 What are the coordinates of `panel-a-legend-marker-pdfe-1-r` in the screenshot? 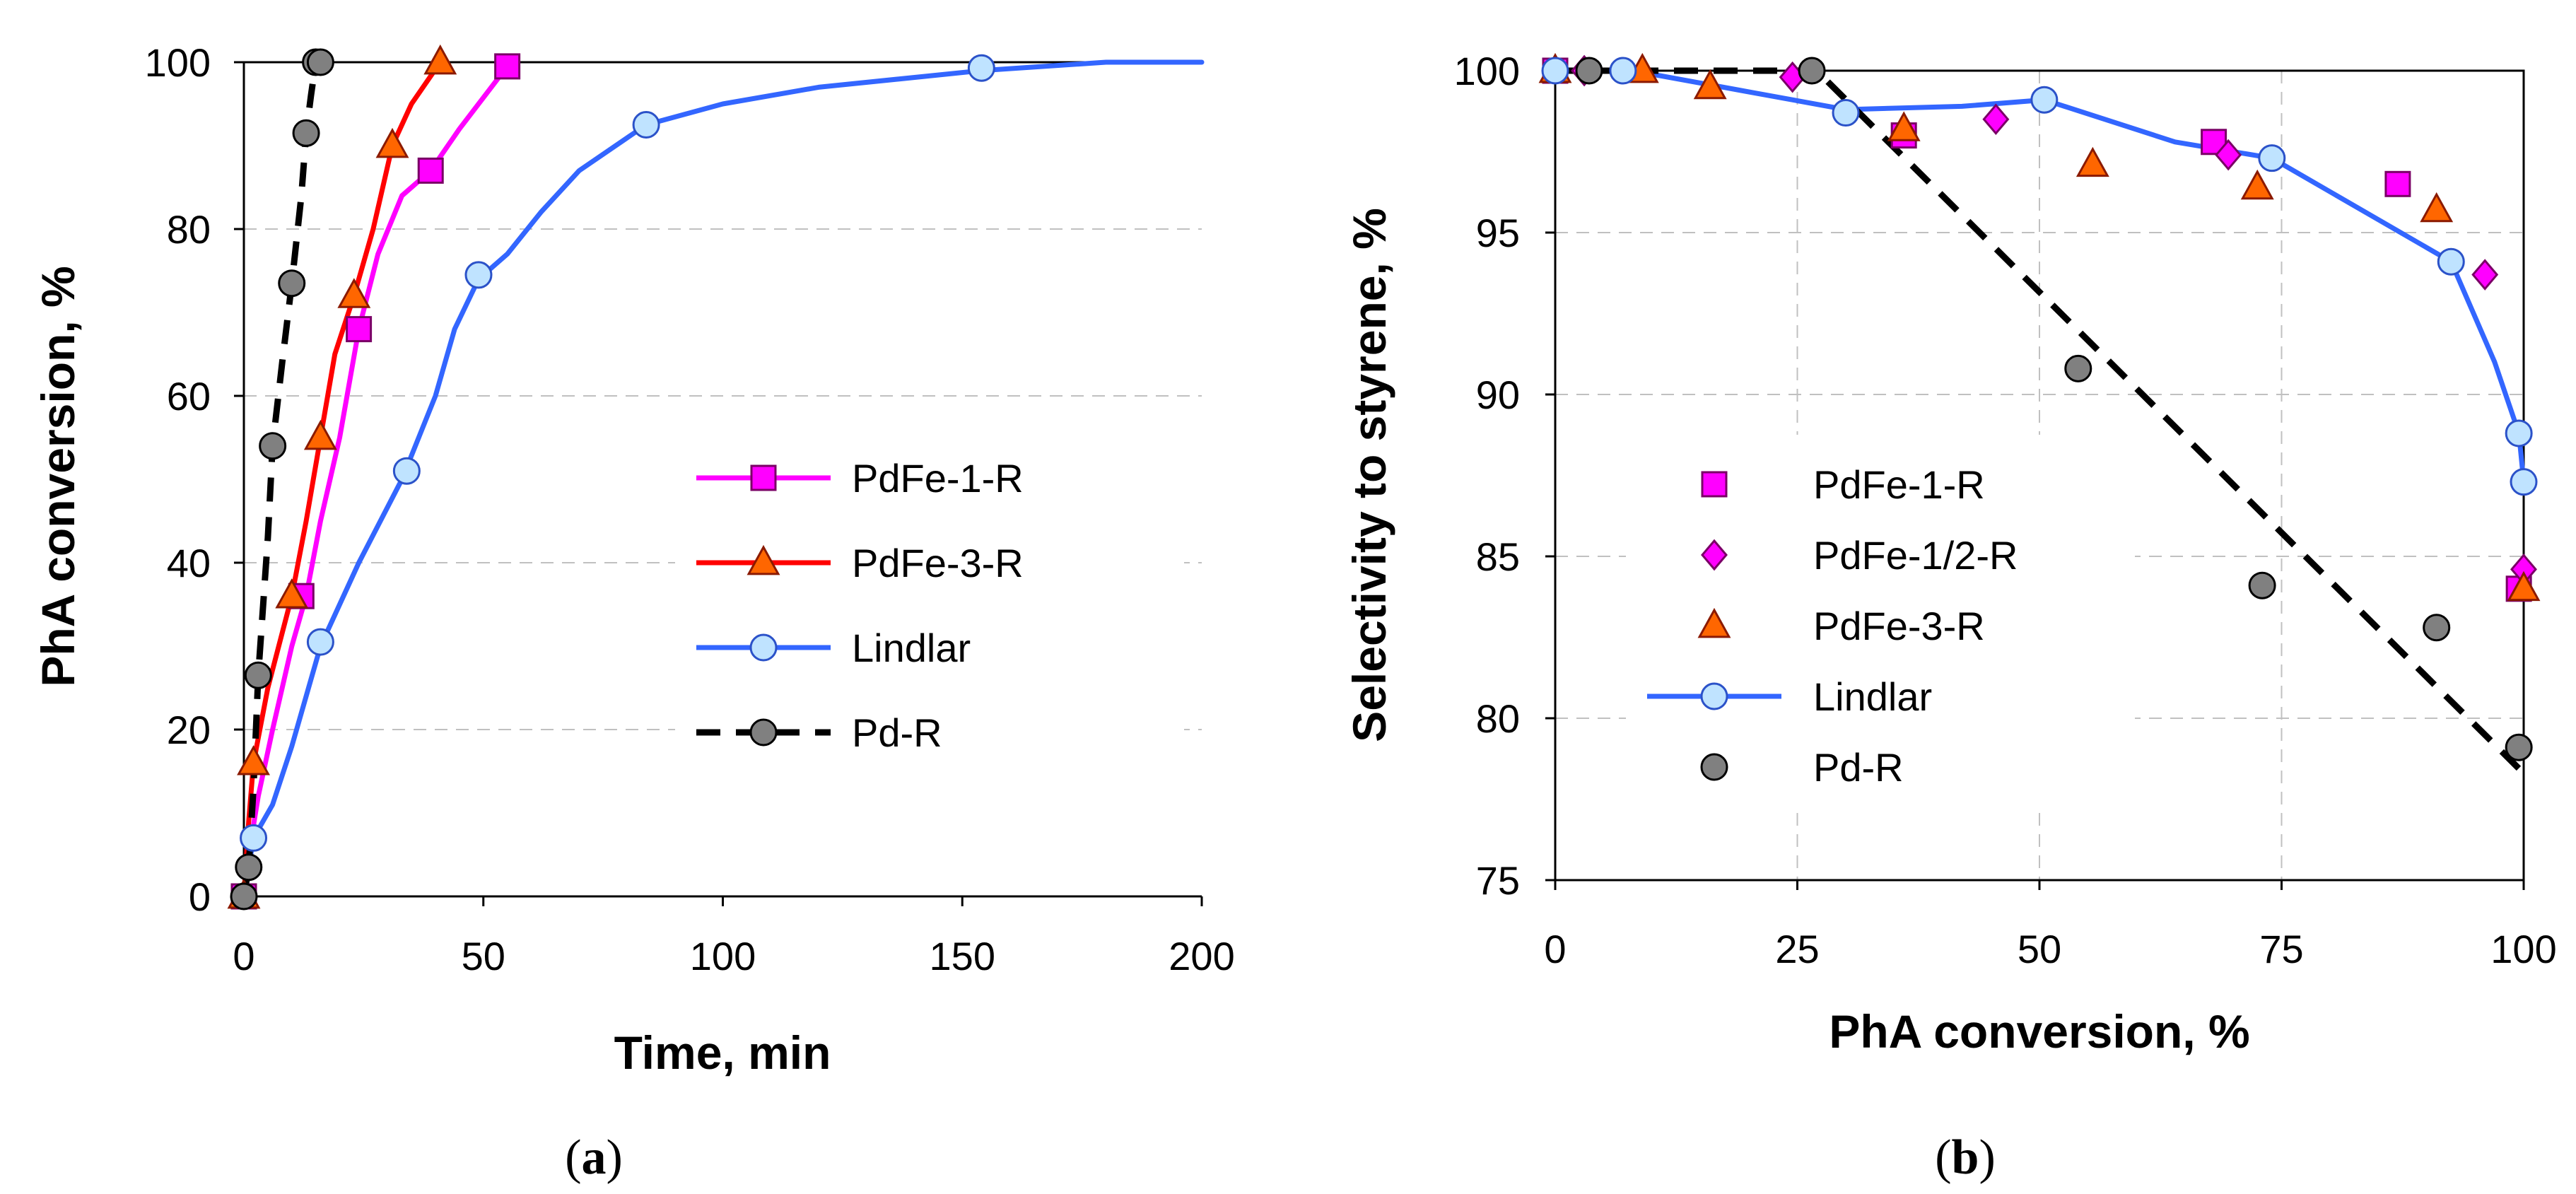 It's located at (764, 477).